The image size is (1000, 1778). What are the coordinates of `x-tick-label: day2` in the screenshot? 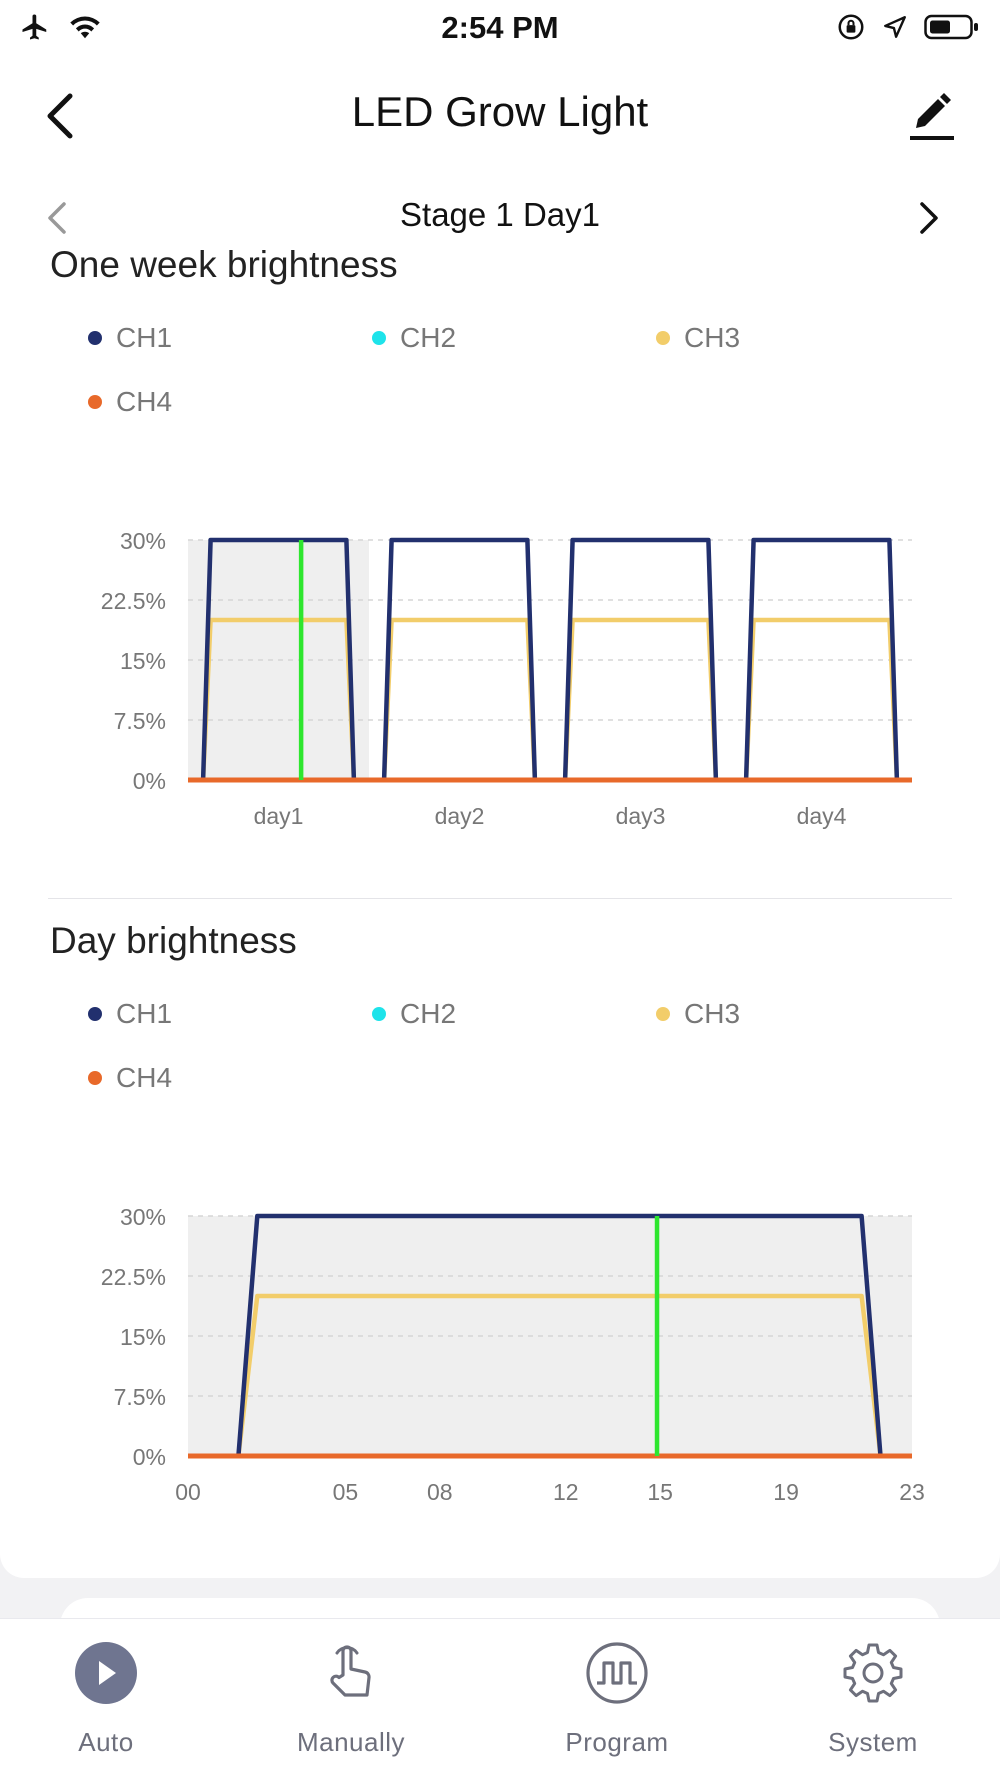 It's located at (460, 816).